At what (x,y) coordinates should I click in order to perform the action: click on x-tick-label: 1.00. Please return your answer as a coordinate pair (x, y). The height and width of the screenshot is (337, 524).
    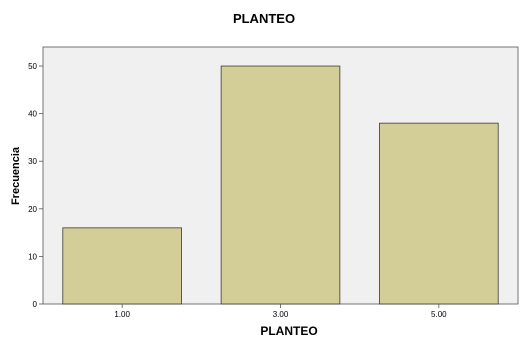
    Looking at the image, I should click on (122, 314).